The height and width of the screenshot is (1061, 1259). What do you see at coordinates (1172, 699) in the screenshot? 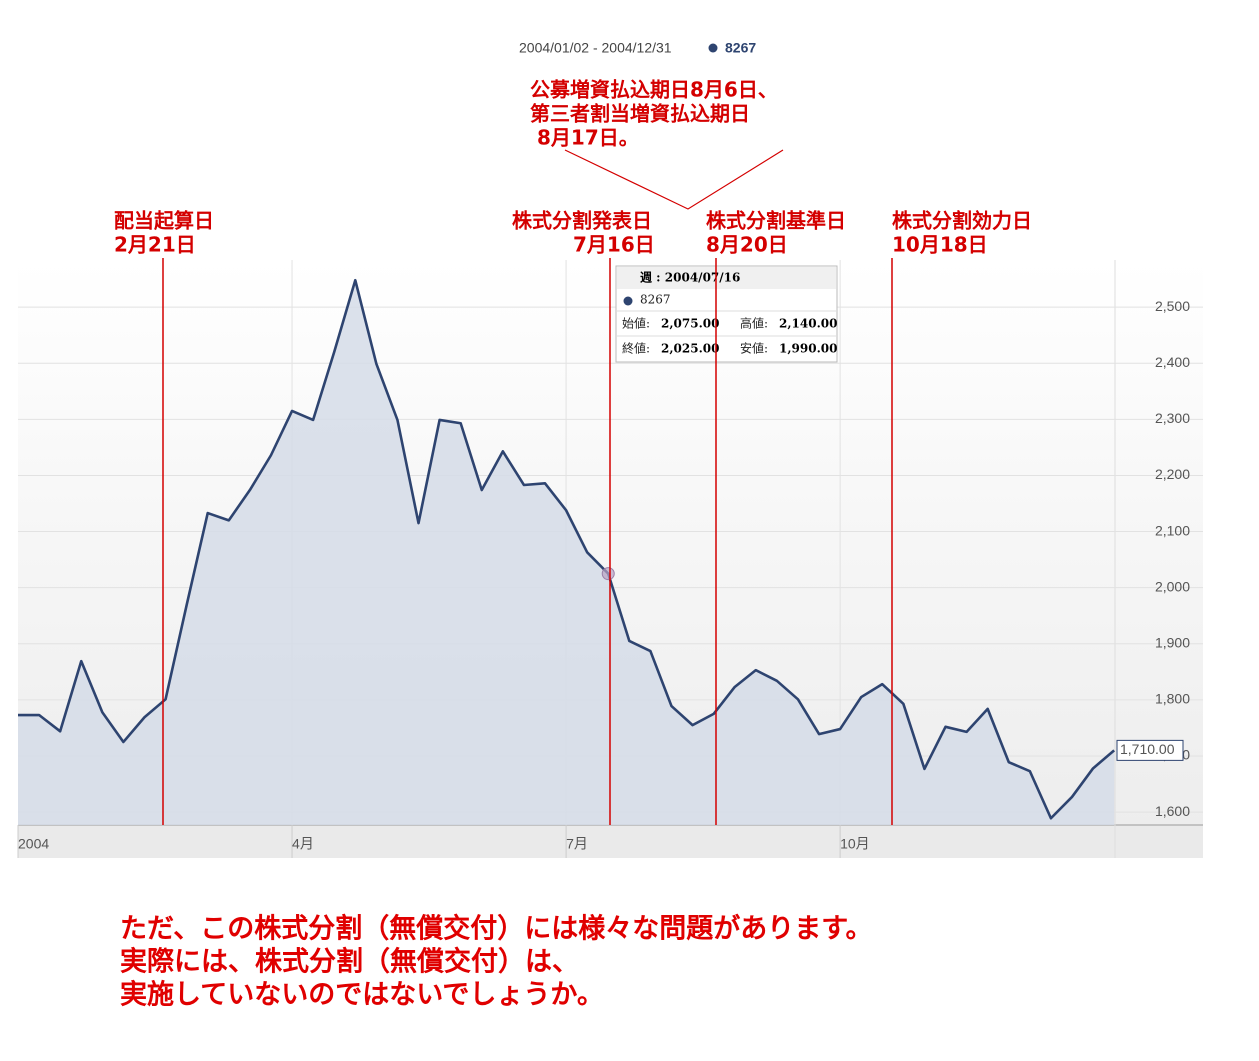
I see `y-tick-label: 1,800` at bounding box center [1172, 699].